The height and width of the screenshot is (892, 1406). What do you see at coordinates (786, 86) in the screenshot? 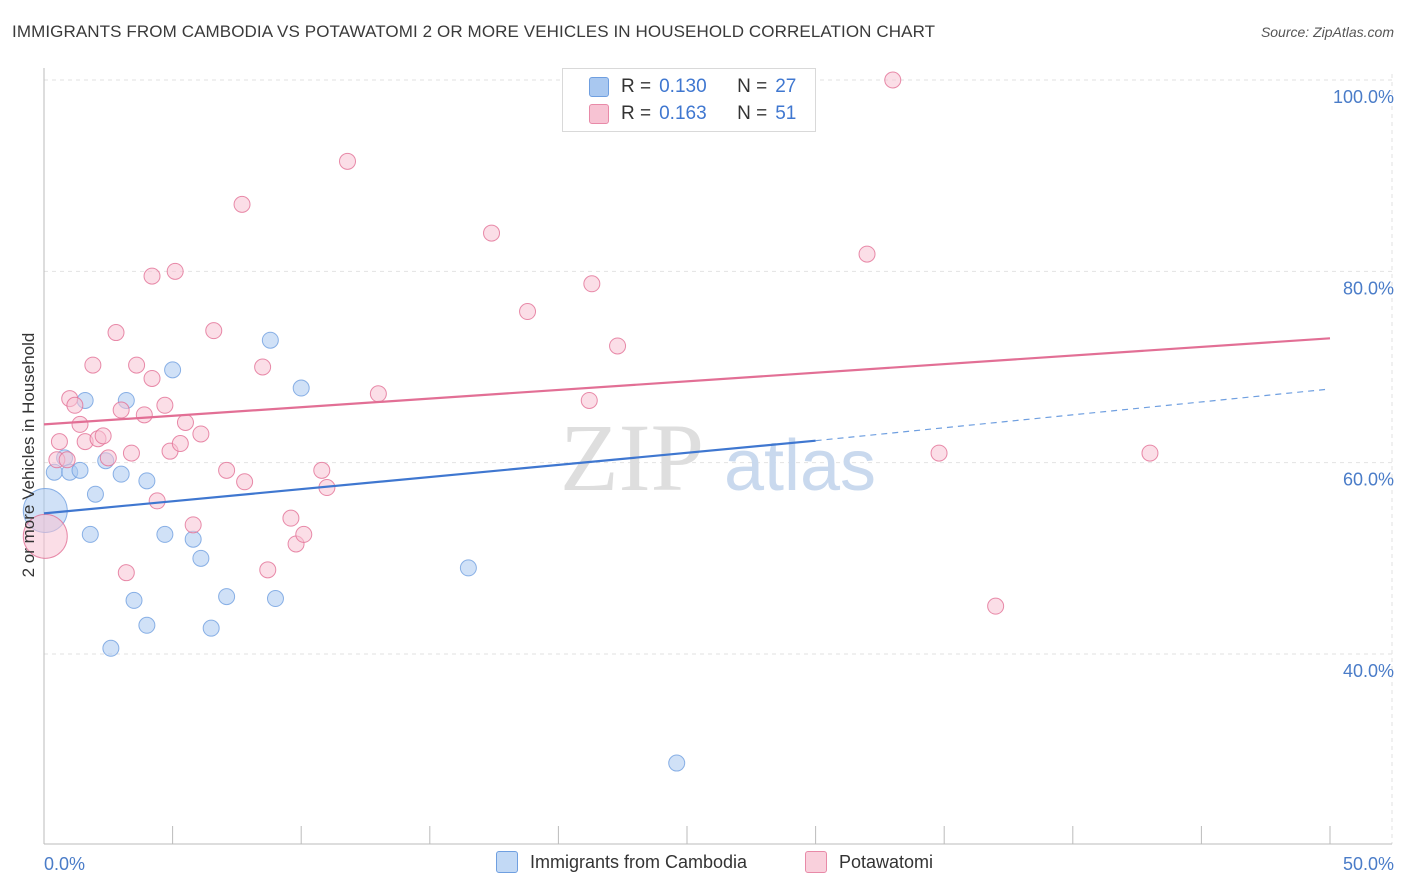
I see `legend-n-value: 27` at bounding box center [786, 86].